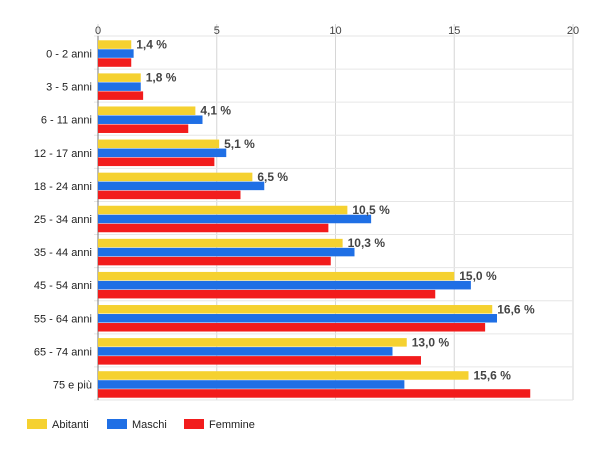 Image resolution: width=600 pixels, height=450 pixels. What do you see at coordinates (478, 276) in the screenshot?
I see `data-label: 15,0 %` at bounding box center [478, 276].